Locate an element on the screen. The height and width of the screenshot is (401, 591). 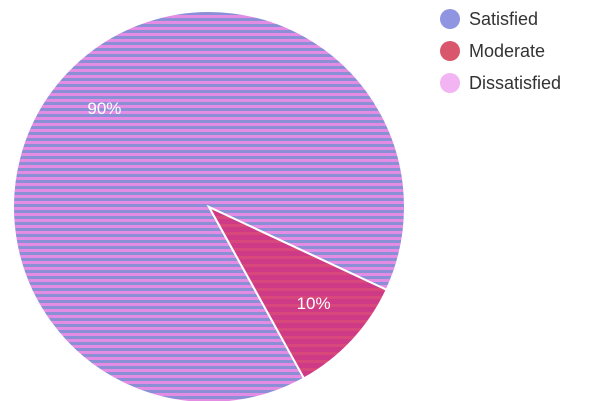
legend: Satisfied Moderate Dissatisfied is located at coordinates (500, 51).